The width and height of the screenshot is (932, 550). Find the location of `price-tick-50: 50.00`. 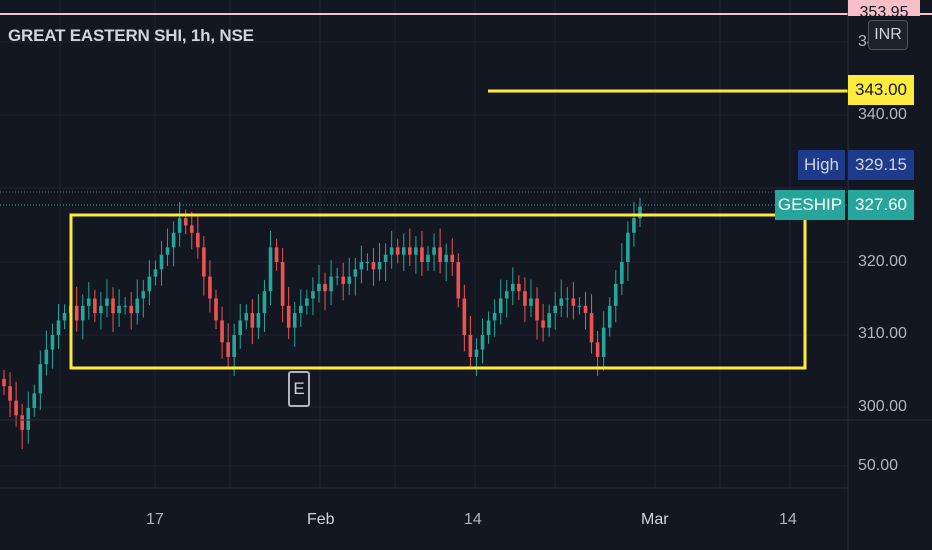

price-tick-50: 50.00 is located at coordinates (878, 465).